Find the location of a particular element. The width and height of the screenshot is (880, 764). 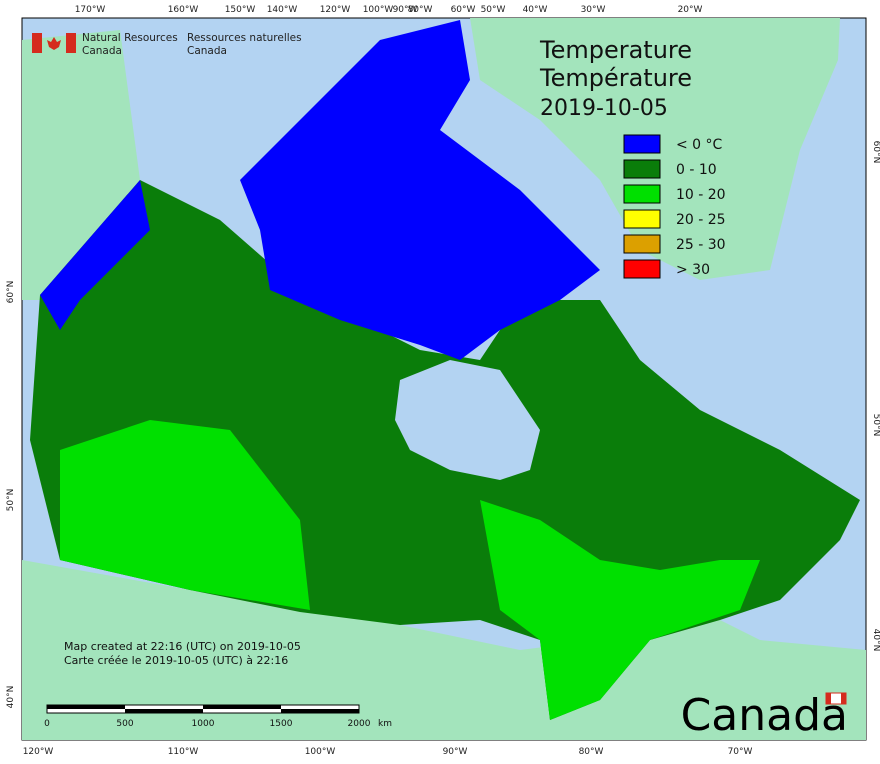

scale-label: 1000 is located at coordinates (203, 724).